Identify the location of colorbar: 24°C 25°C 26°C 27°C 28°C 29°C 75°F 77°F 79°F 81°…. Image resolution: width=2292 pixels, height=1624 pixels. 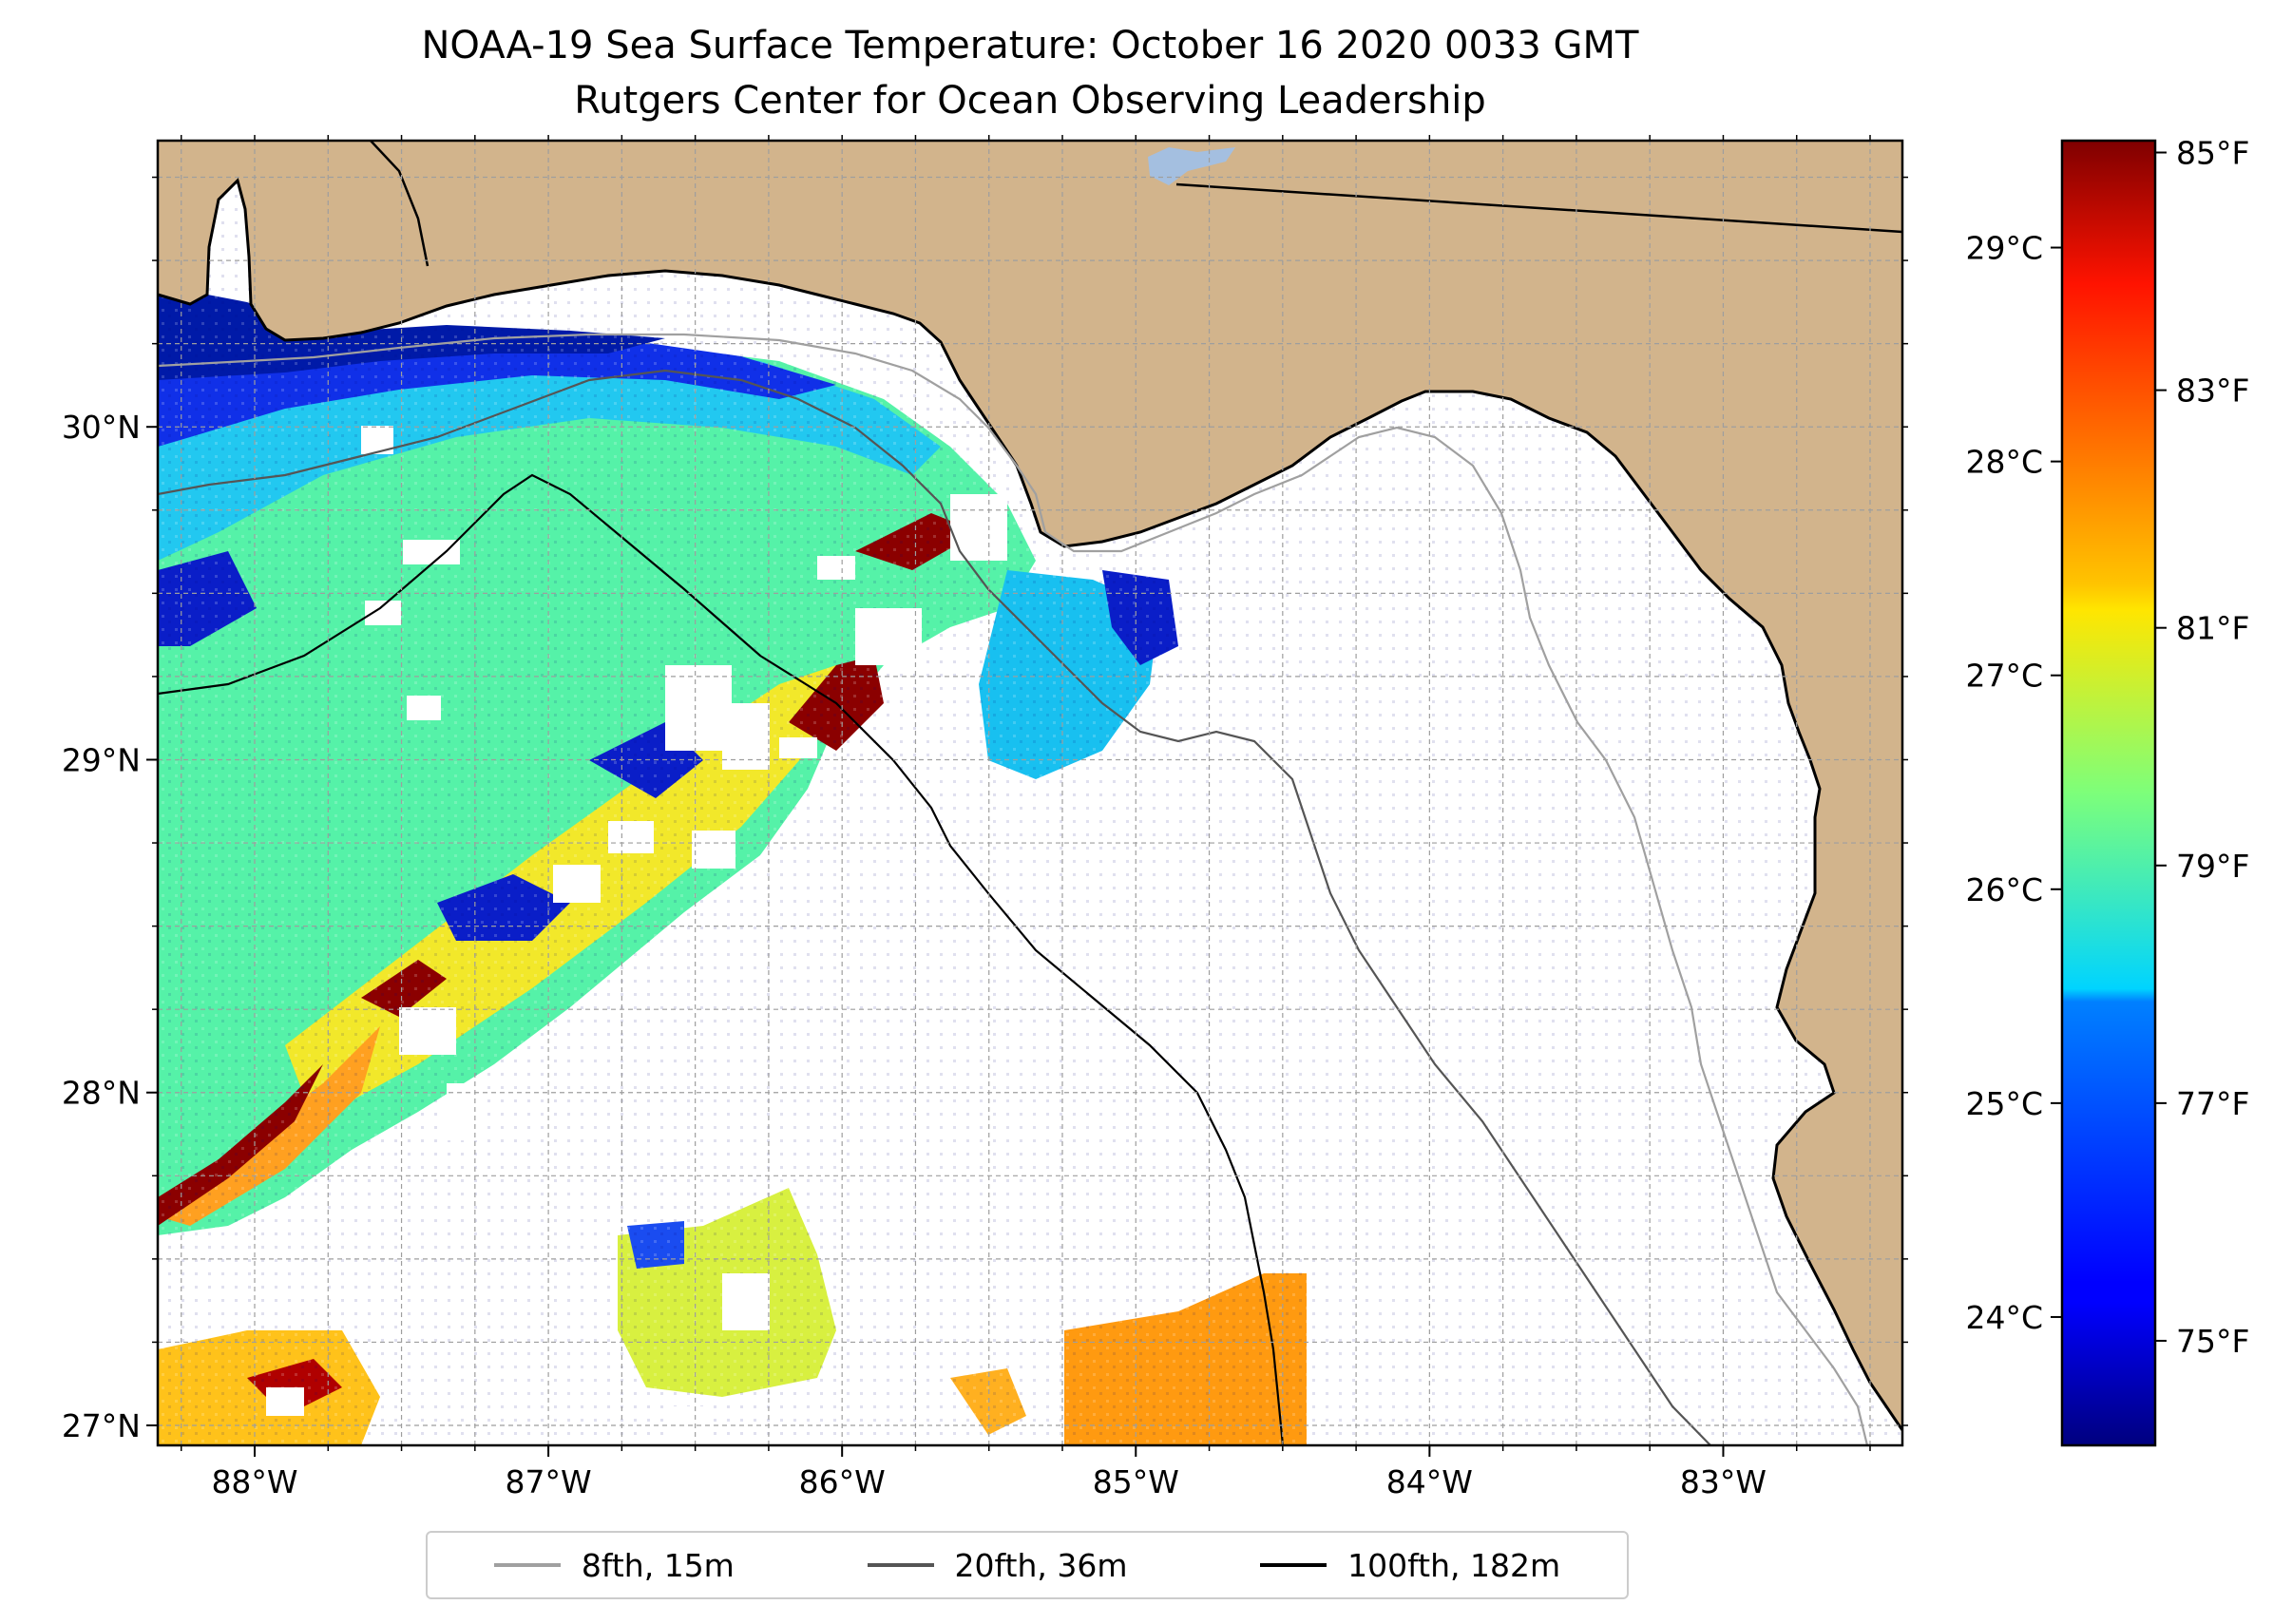
(2107, 791).